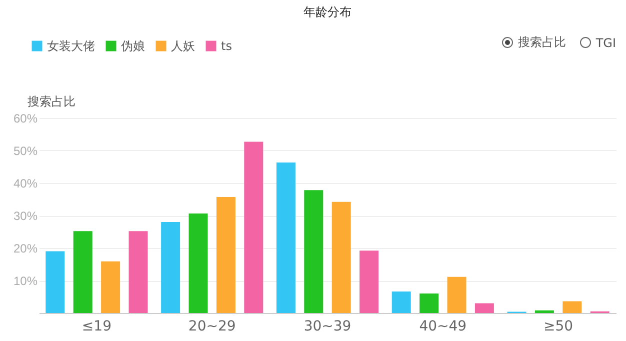  What do you see at coordinates (97, 326) in the screenshot?
I see `x-tick-label: ≤19` at bounding box center [97, 326].